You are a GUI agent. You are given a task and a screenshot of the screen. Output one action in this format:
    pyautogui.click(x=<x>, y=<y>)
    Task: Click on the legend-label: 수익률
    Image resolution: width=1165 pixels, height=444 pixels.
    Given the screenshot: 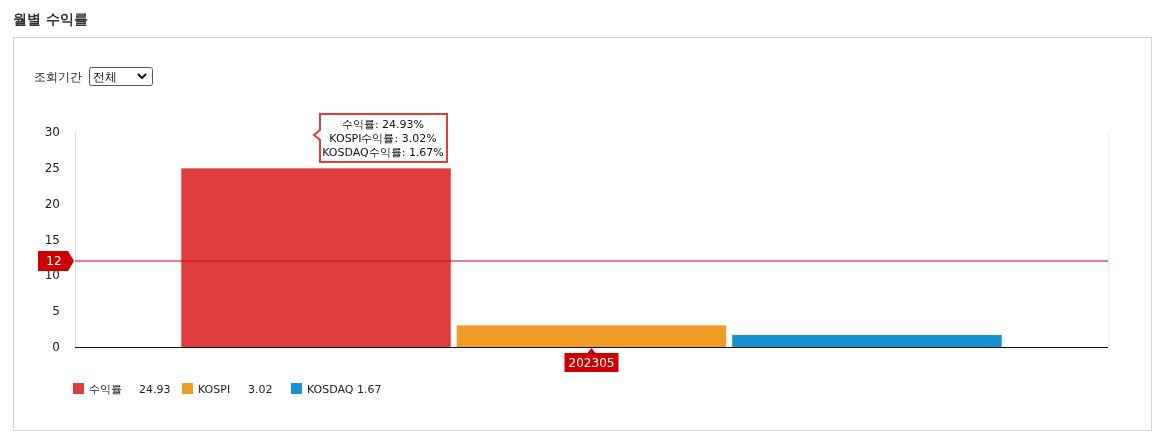 What is the action you would take?
    pyautogui.click(x=105, y=389)
    